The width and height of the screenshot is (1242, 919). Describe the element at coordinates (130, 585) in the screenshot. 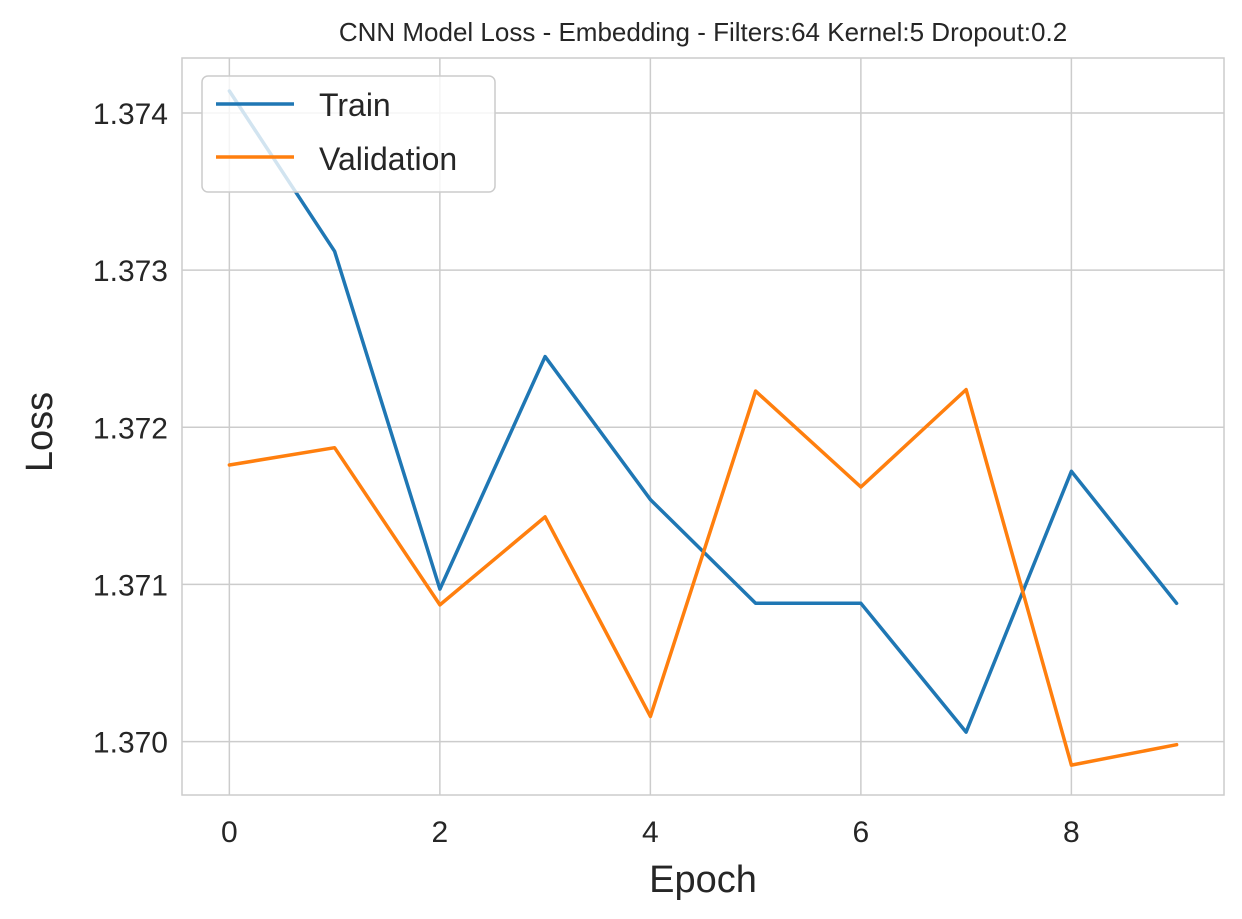

I see `y-tick-label: 1.371` at that location.